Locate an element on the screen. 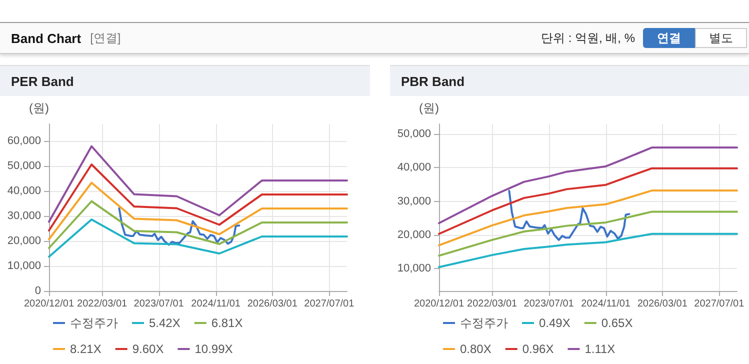 The height and width of the screenshot is (364, 749). legend-label: 0.49X is located at coordinates (554, 323).